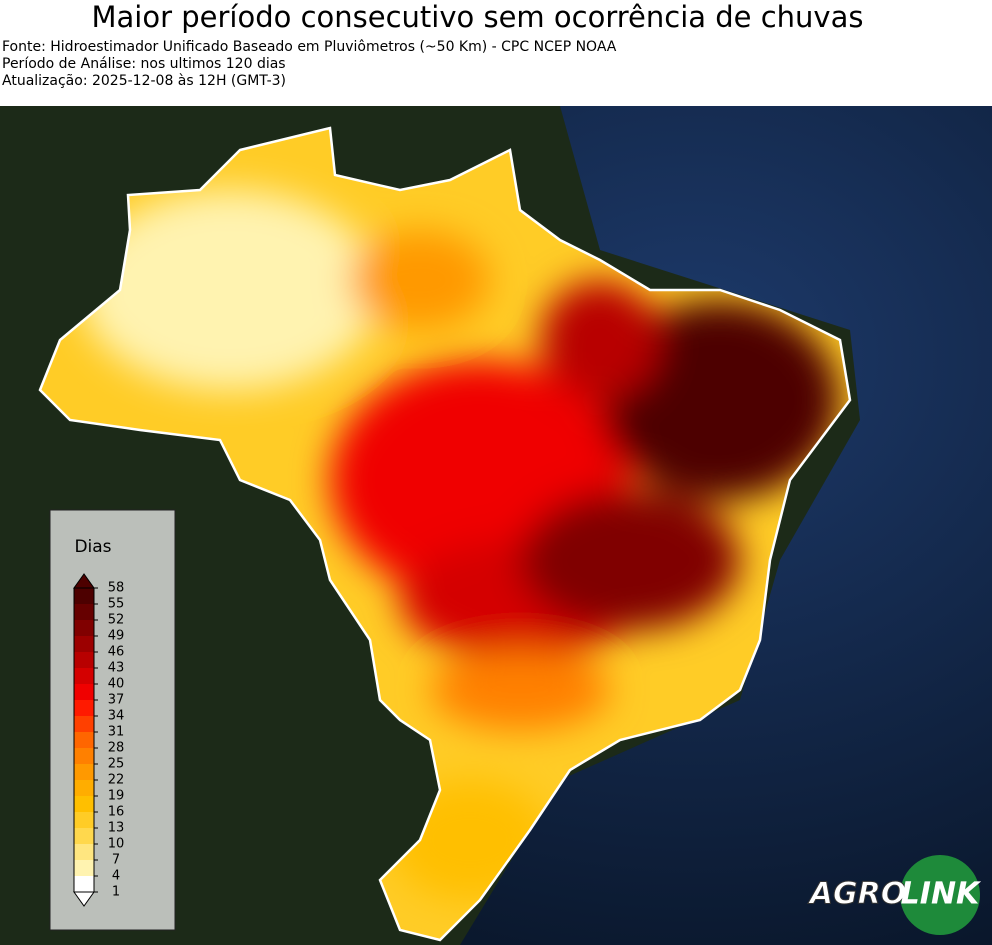 The width and height of the screenshot is (992, 945). What do you see at coordinates (116, 828) in the screenshot?
I see `tick-label: 13` at bounding box center [116, 828].